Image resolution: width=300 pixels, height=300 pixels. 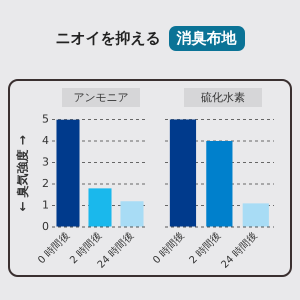 What do you see at coordinates (45, 183) in the screenshot?
I see `y-tick-label: 2` at bounding box center [45, 183].